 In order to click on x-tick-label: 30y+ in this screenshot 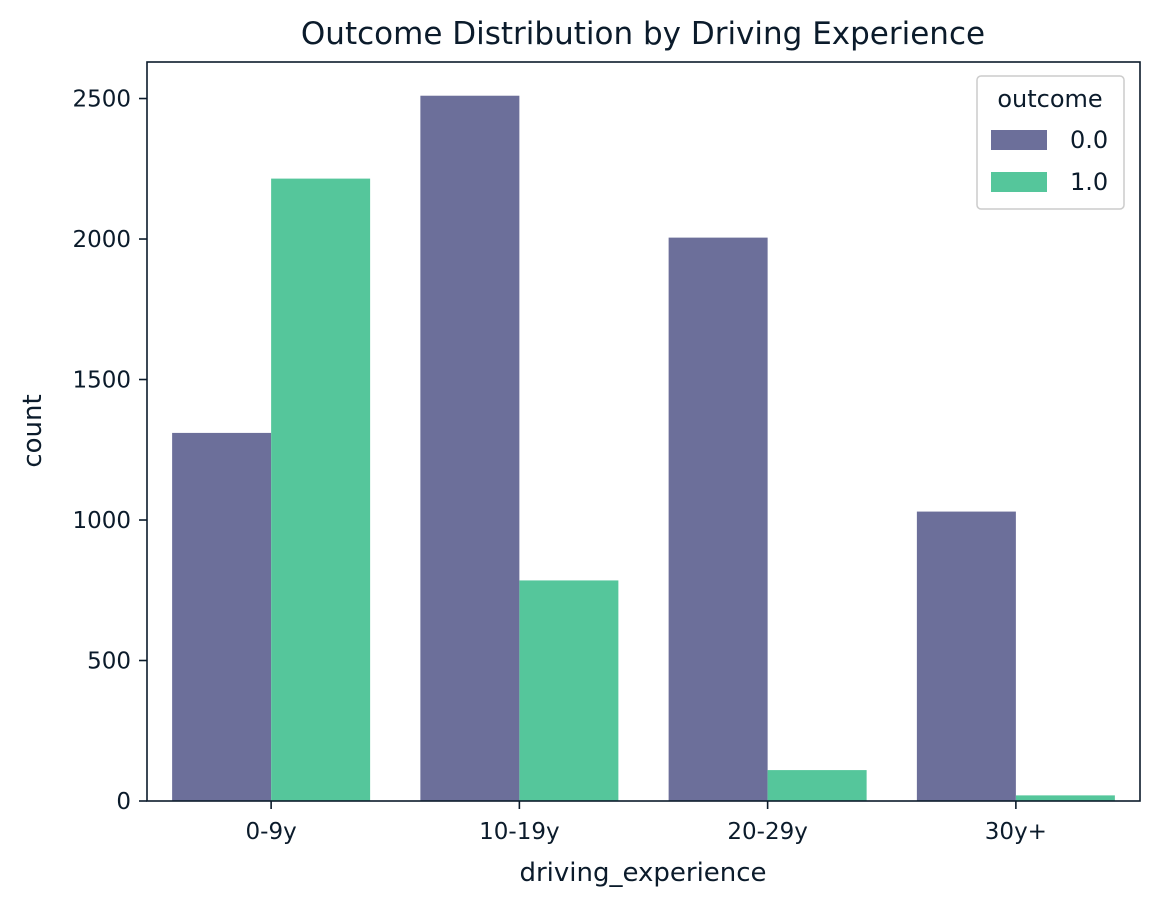, I will do `click(1016, 832)`.